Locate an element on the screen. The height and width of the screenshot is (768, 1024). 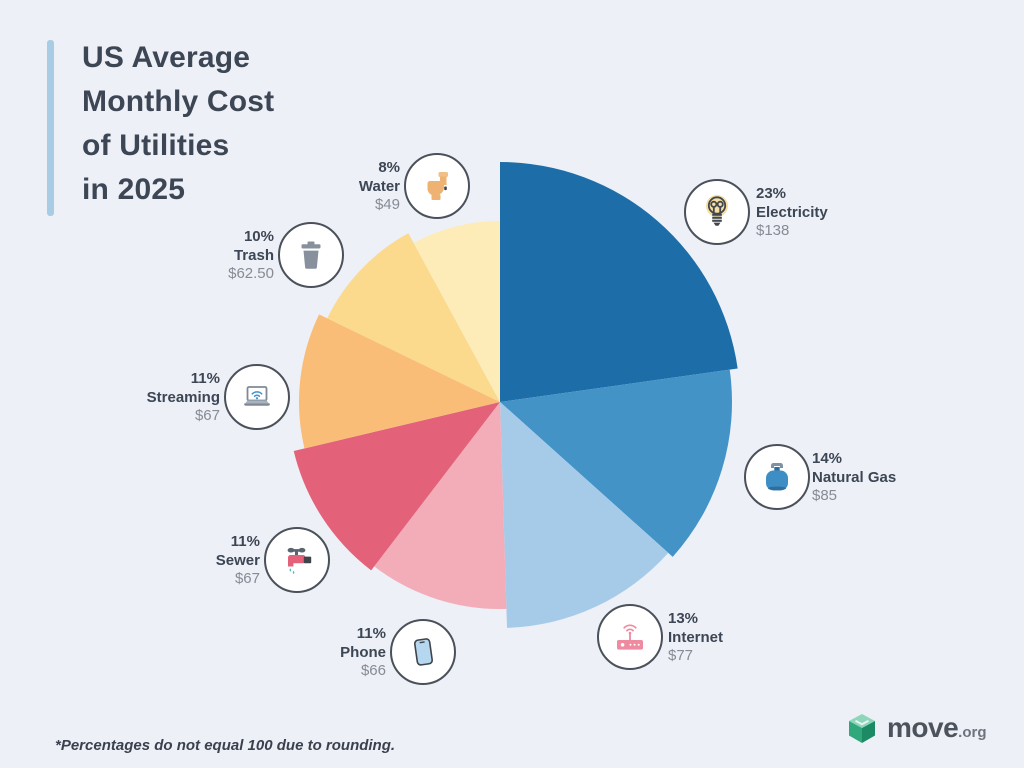
smartphone-icon is located at coordinates (423, 652).